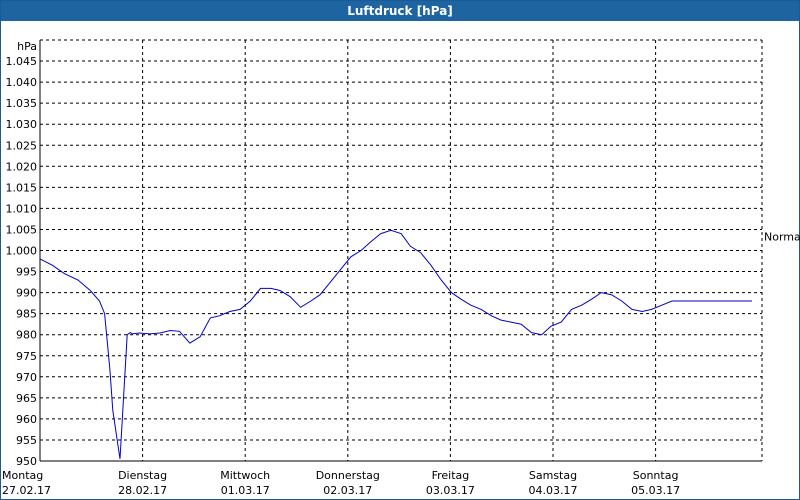 The height and width of the screenshot is (500, 800). I want to click on reference-label: Normal, so click(782, 237).